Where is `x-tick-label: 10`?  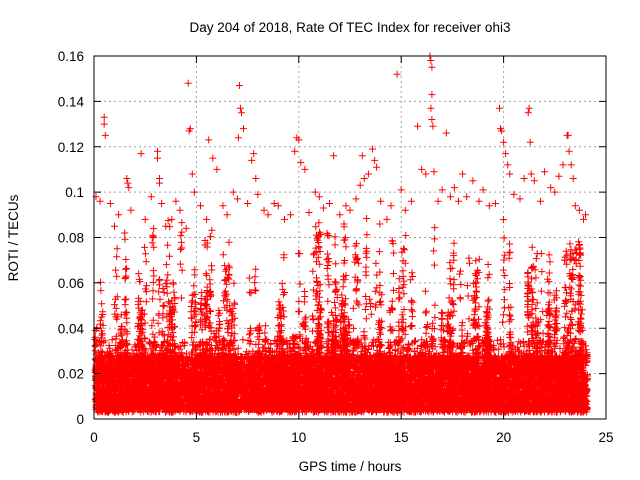
x-tick-label: 10 is located at coordinates (298, 437).